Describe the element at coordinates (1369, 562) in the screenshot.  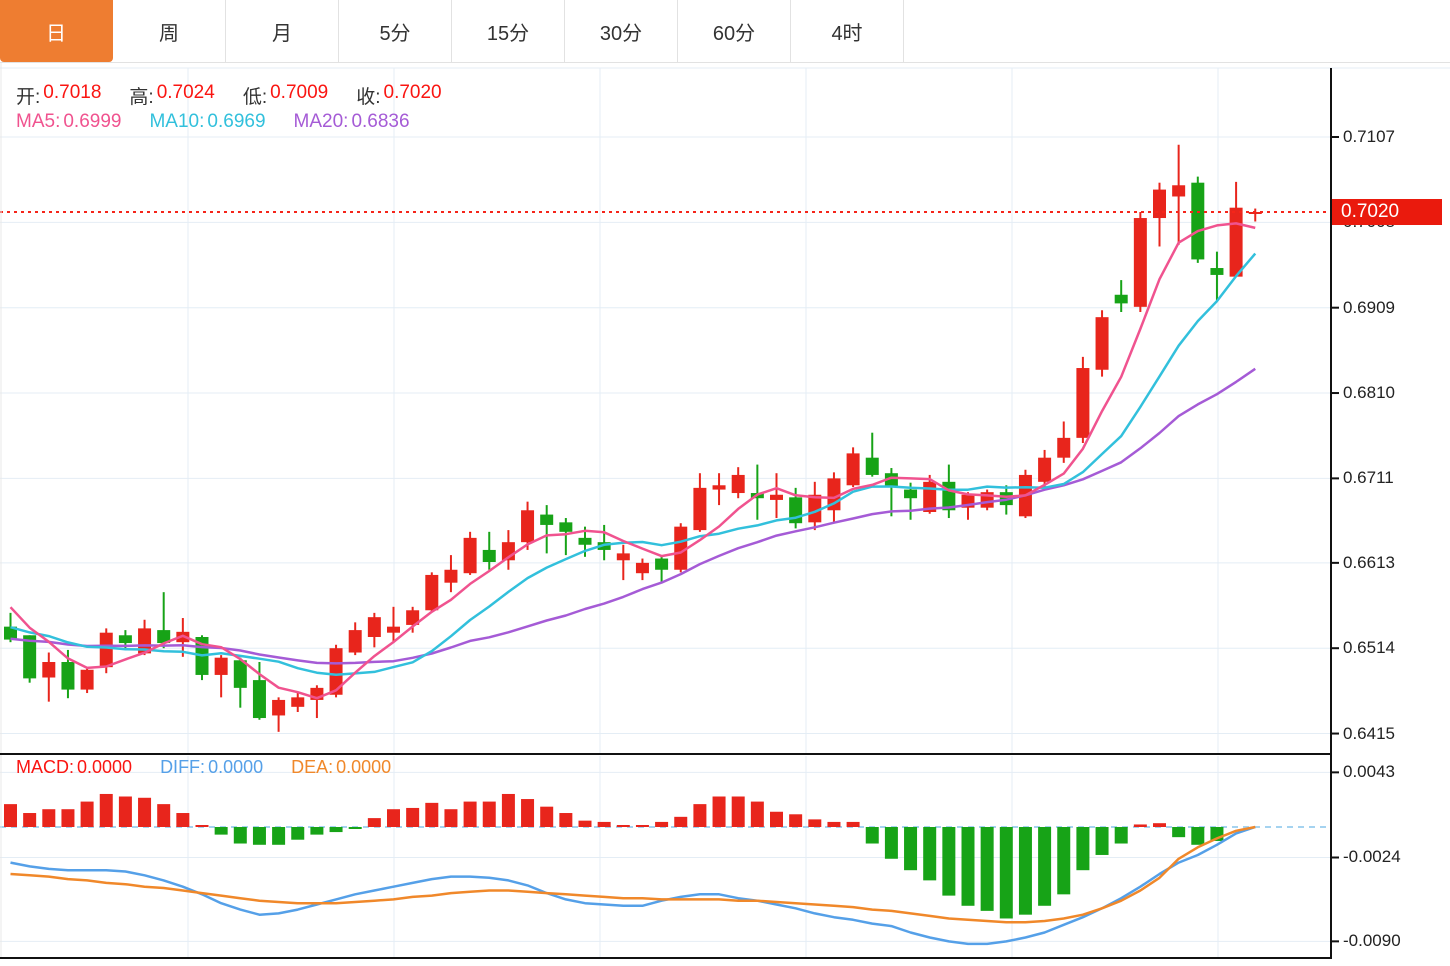
I see `y-axis-tick-label: 0.6613` at that location.